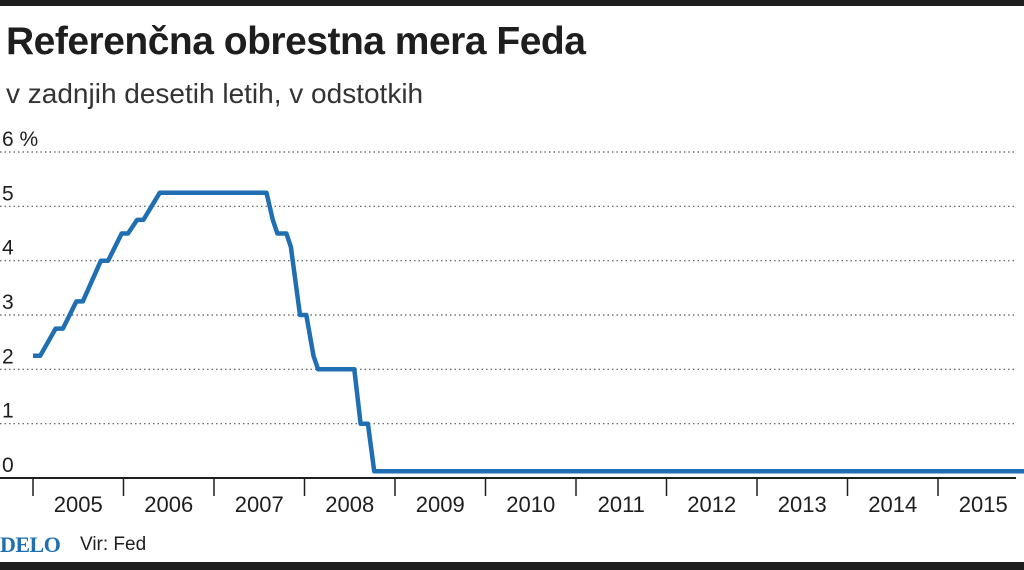 This screenshot has height=570, width=1024. What do you see at coordinates (8, 248) in the screenshot?
I see `y-tick-label: 4` at bounding box center [8, 248].